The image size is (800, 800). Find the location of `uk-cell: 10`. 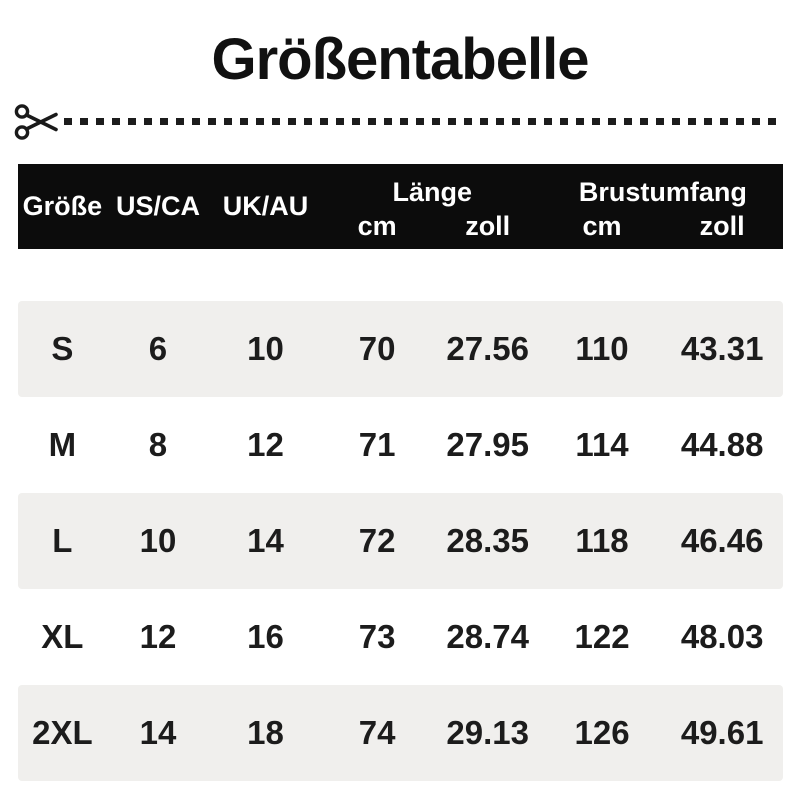

uk-cell: 10 is located at coordinates (265, 348).